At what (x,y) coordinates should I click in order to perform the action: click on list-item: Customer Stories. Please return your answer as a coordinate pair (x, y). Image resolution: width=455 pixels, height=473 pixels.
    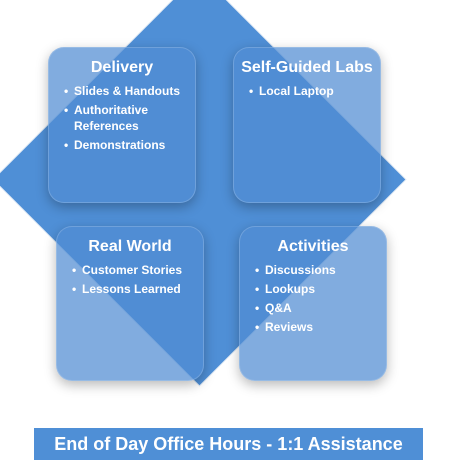
    Looking at the image, I should click on (134, 270).